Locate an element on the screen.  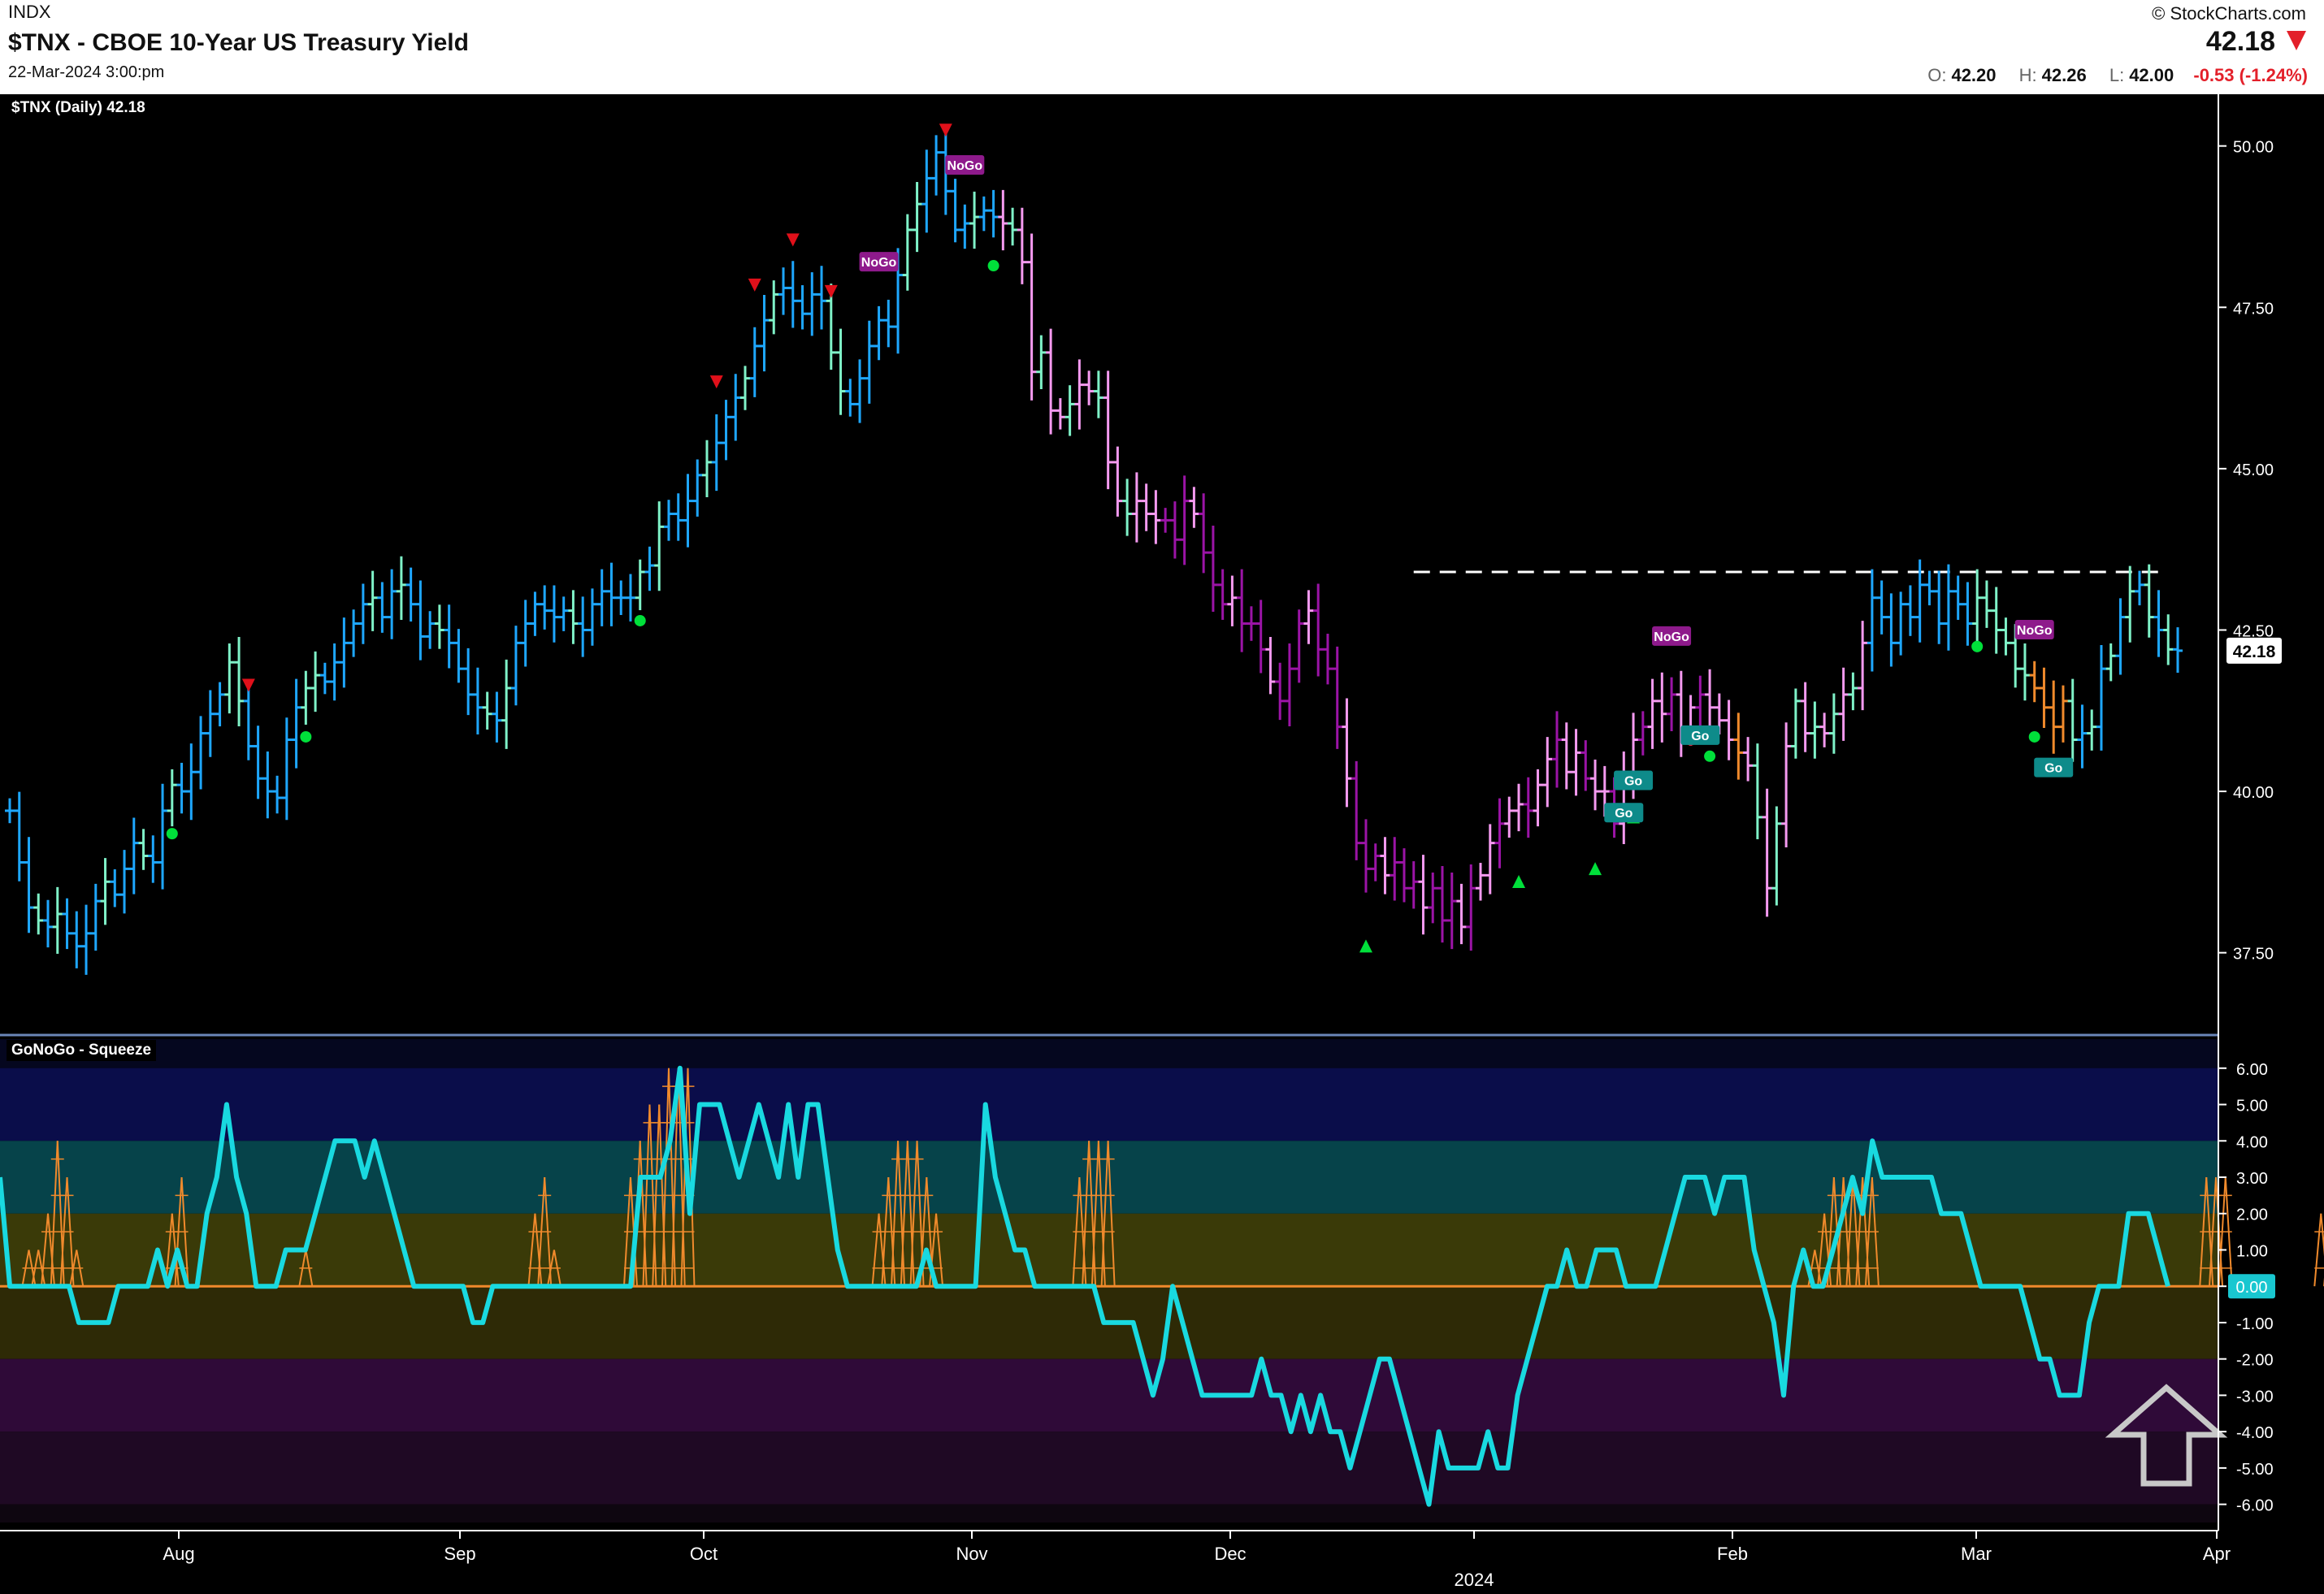
oscillator-tick-label: -3.00 is located at coordinates (2255, 1397).